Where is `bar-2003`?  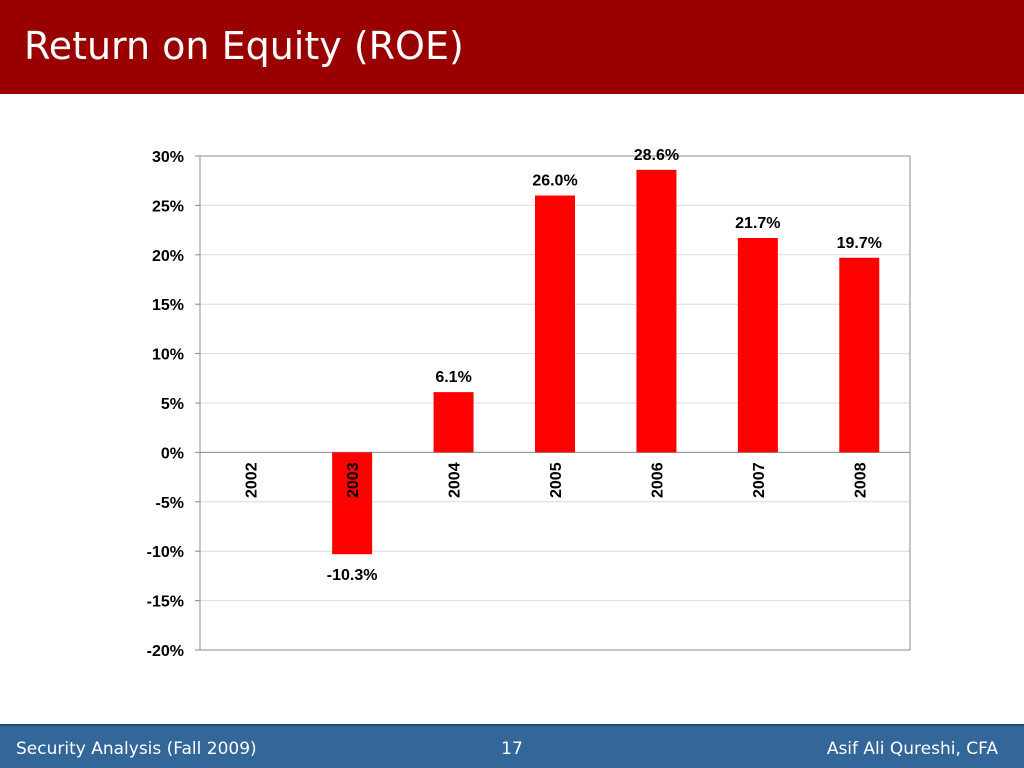 bar-2003 is located at coordinates (352, 503).